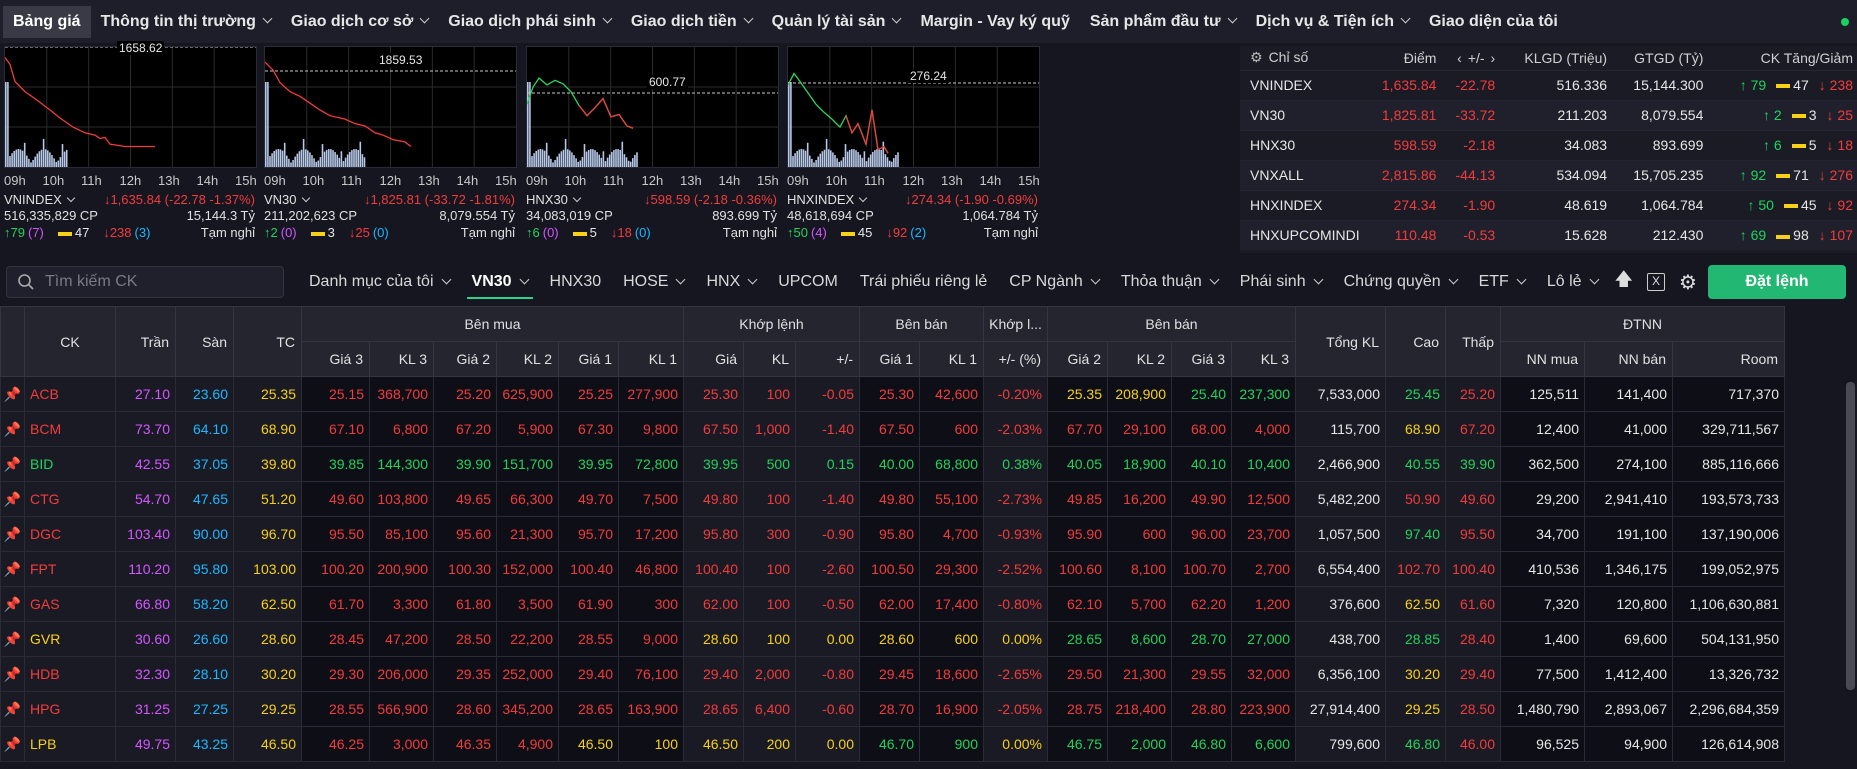  I want to click on search-input, so click(155, 282).